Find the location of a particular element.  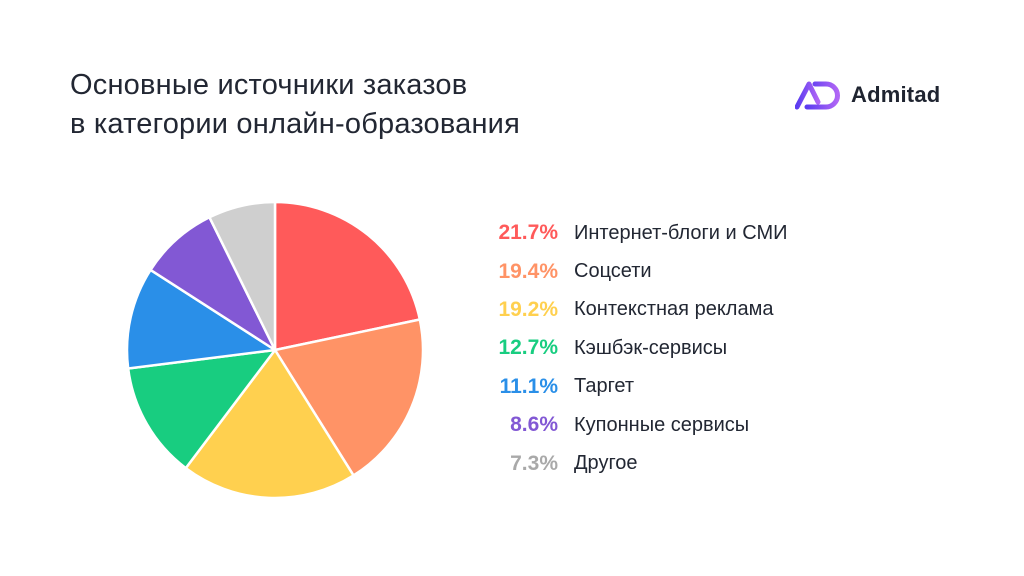

legend-label: Соцсети is located at coordinates (613, 271).